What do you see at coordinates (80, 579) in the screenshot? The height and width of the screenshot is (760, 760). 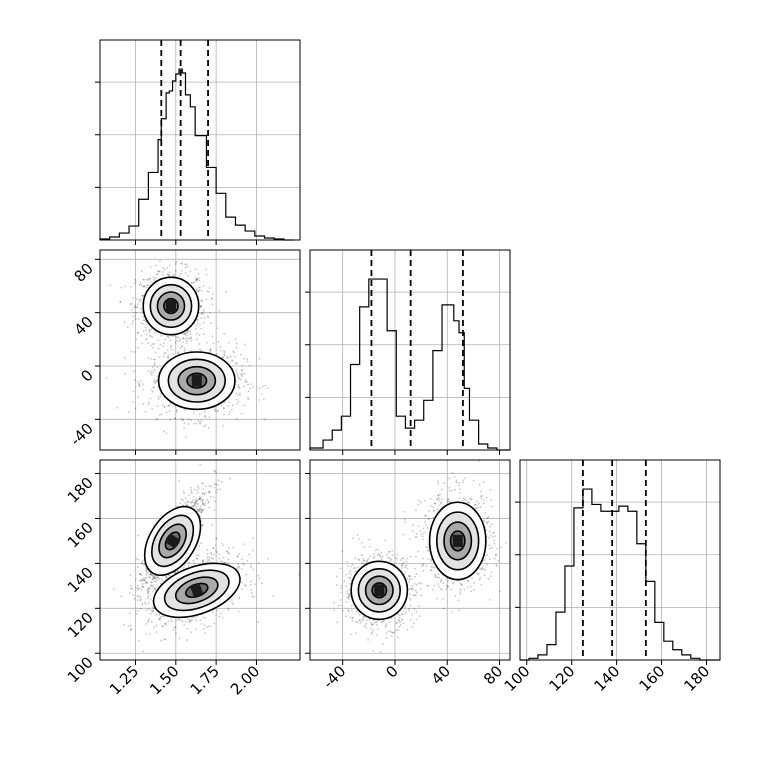 I see `y-tick-label: 140` at bounding box center [80, 579].